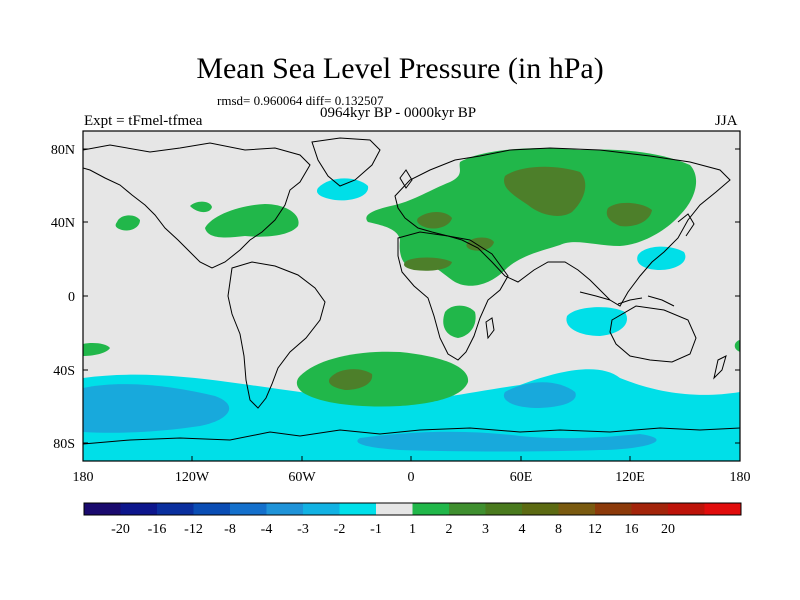  I want to click on legend-label: 4, so click(522, 529).